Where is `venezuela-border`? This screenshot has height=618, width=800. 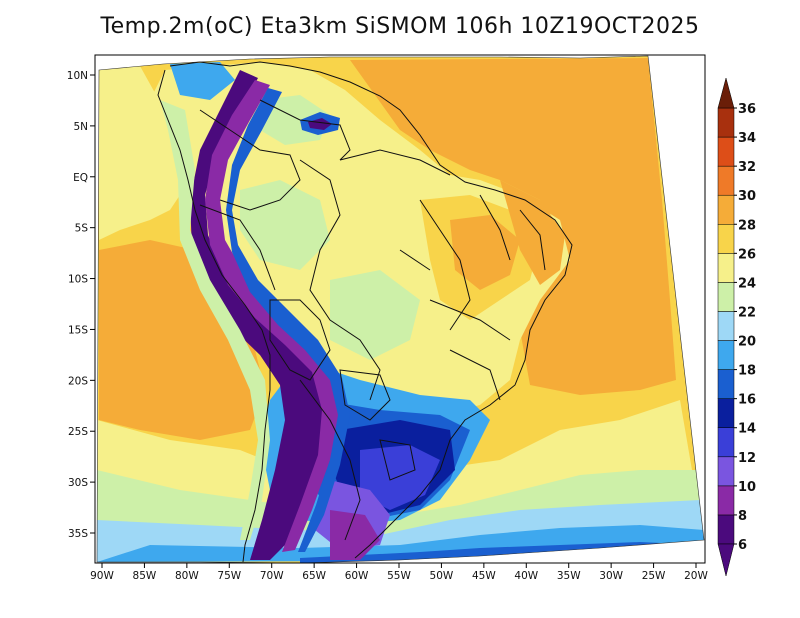 venezuela-border is located at coordinates (305, 130).